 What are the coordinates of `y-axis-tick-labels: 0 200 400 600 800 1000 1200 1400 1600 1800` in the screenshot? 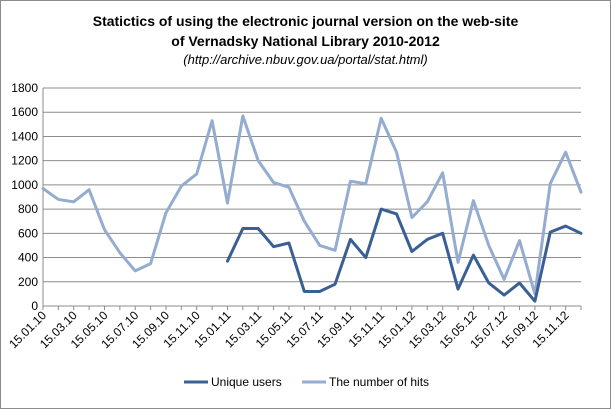 It's located at (24, 197).